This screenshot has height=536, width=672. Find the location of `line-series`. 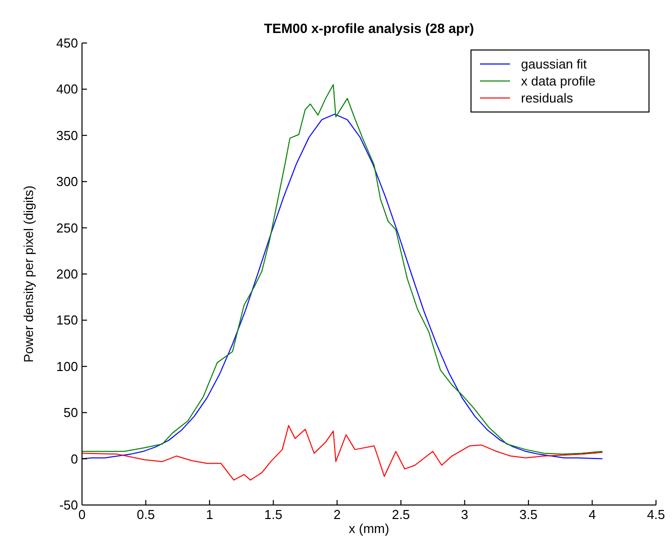

line-series is located at coordinates (342, 453).